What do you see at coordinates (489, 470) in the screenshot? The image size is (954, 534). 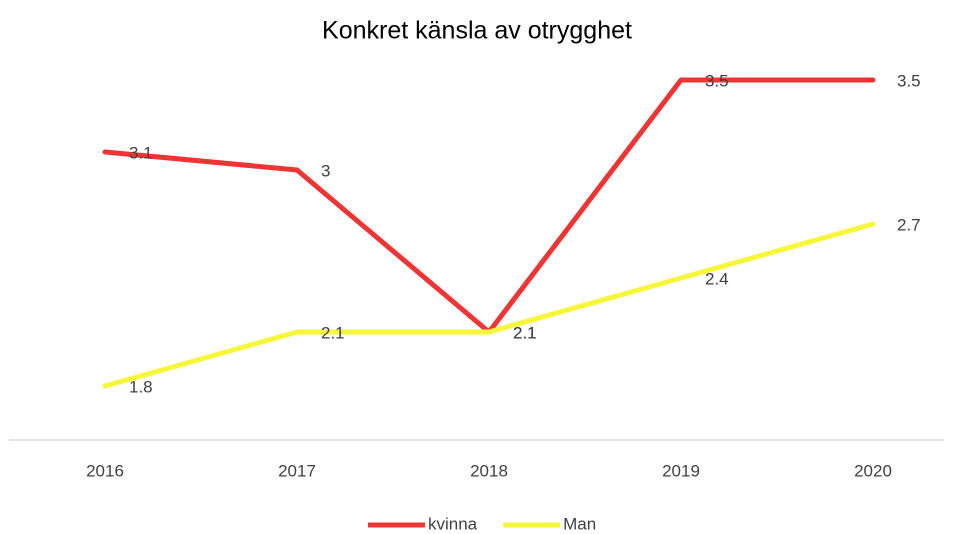 I see `x-tick-label: 2018` at bounding box center [489, 470].